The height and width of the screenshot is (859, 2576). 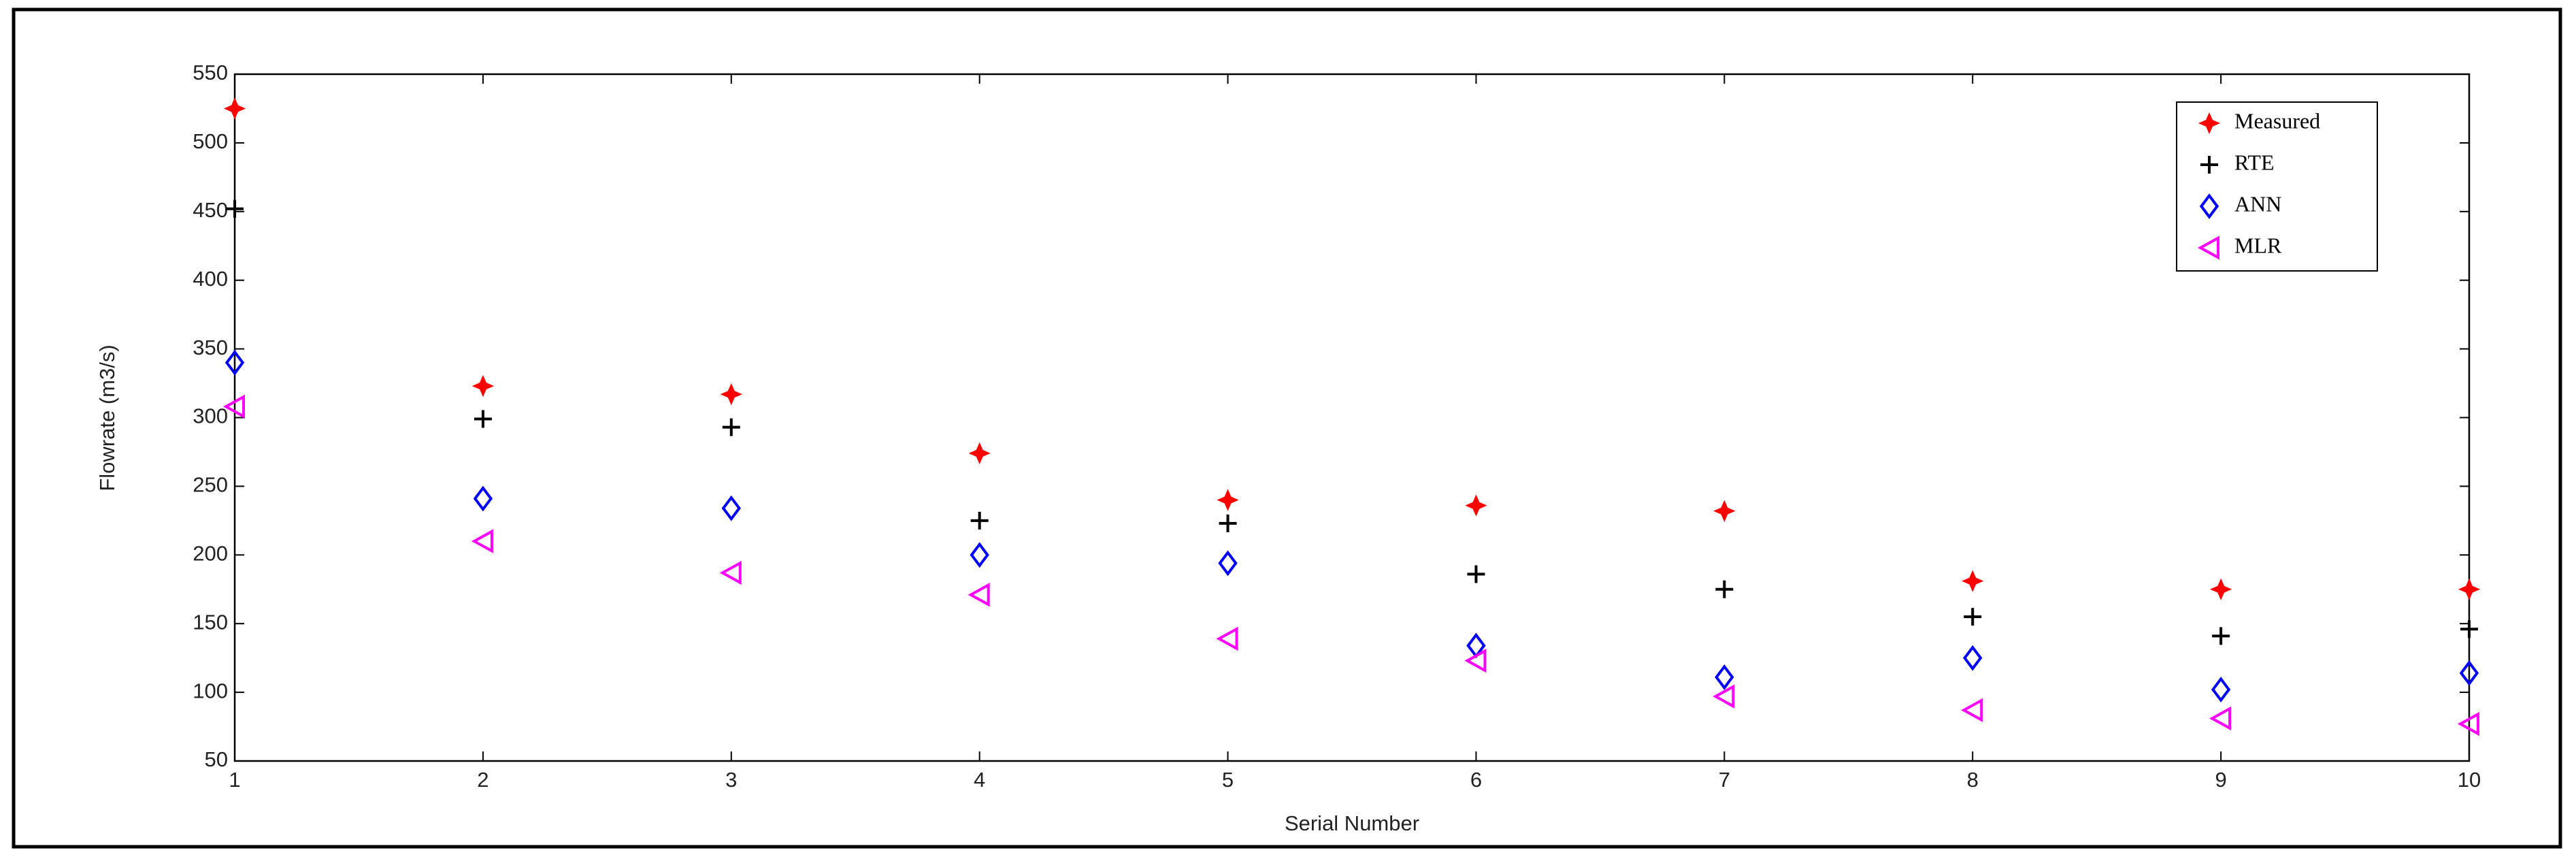 What do you see at coordinates (211, 553) in the screenshot?
I see `y-tick-label: 200` at bounding box center [211, 553].